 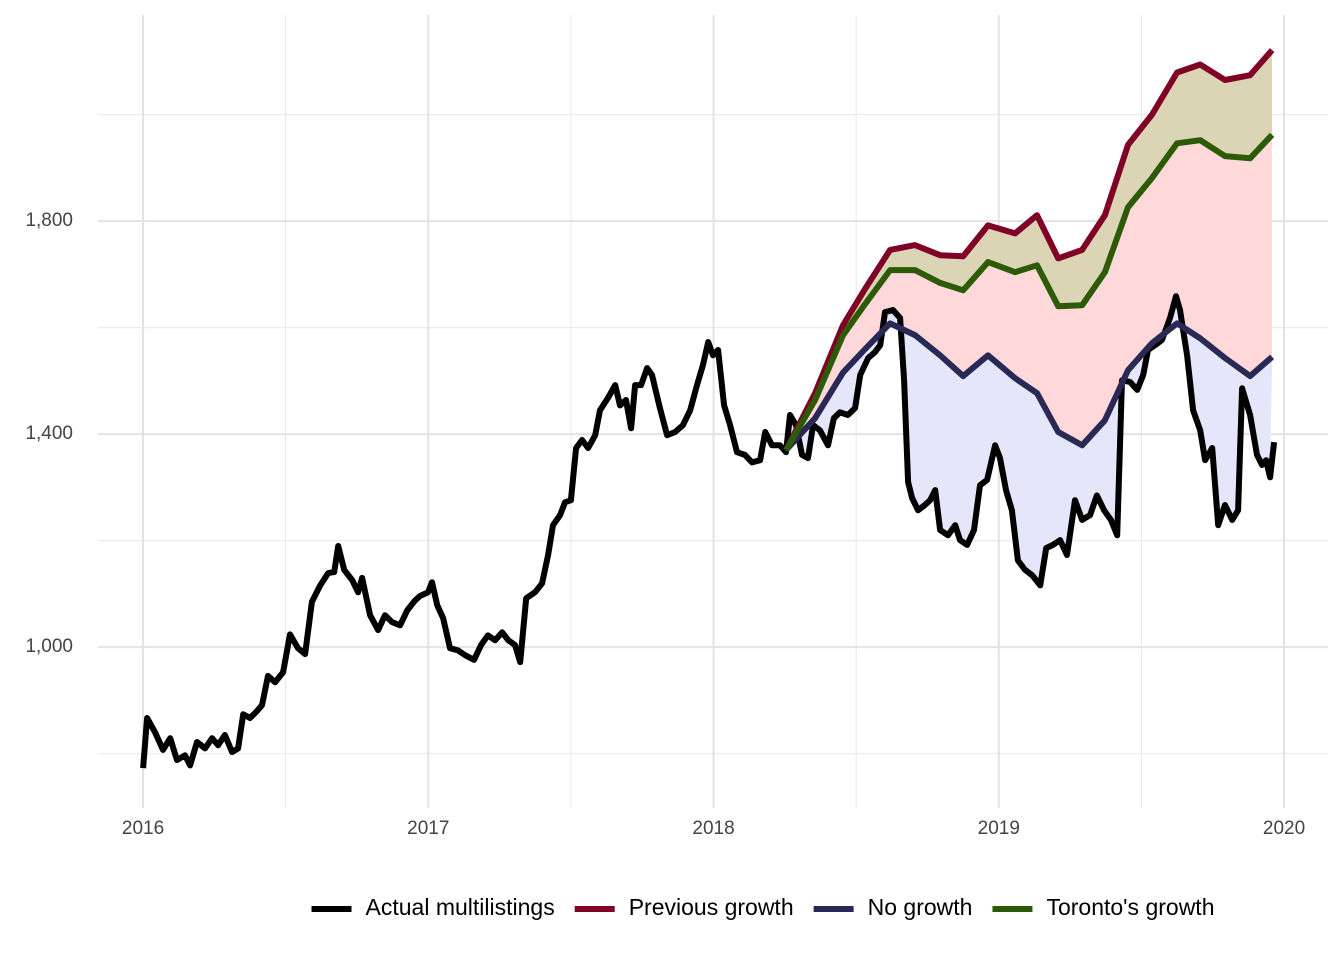 I want to click on x-tick-label: 2016, so click(x=143, y=828).